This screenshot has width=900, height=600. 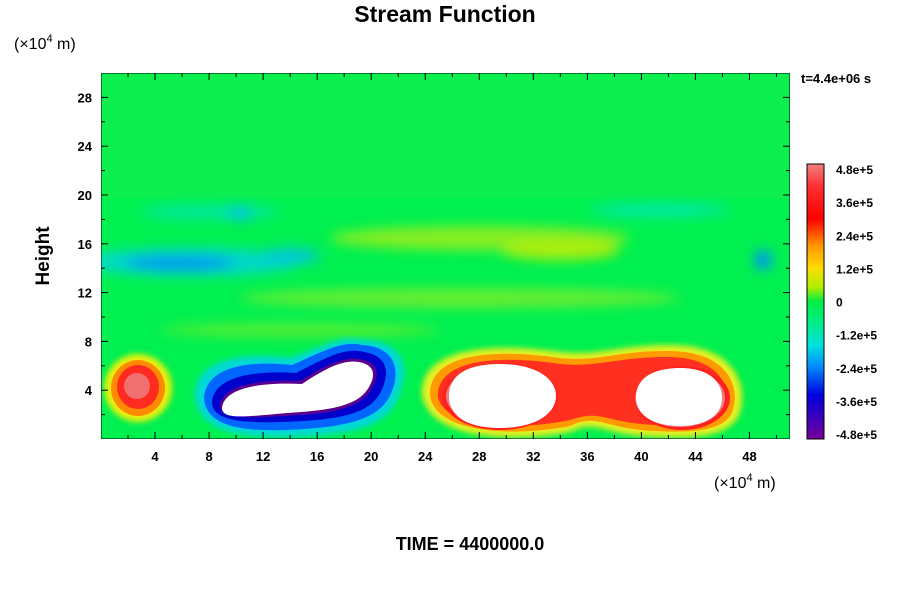 What do you see at coordinates (425, 456) in the screenshot?
I see `x-tick-label: 24` at bounding box center [425, 456].